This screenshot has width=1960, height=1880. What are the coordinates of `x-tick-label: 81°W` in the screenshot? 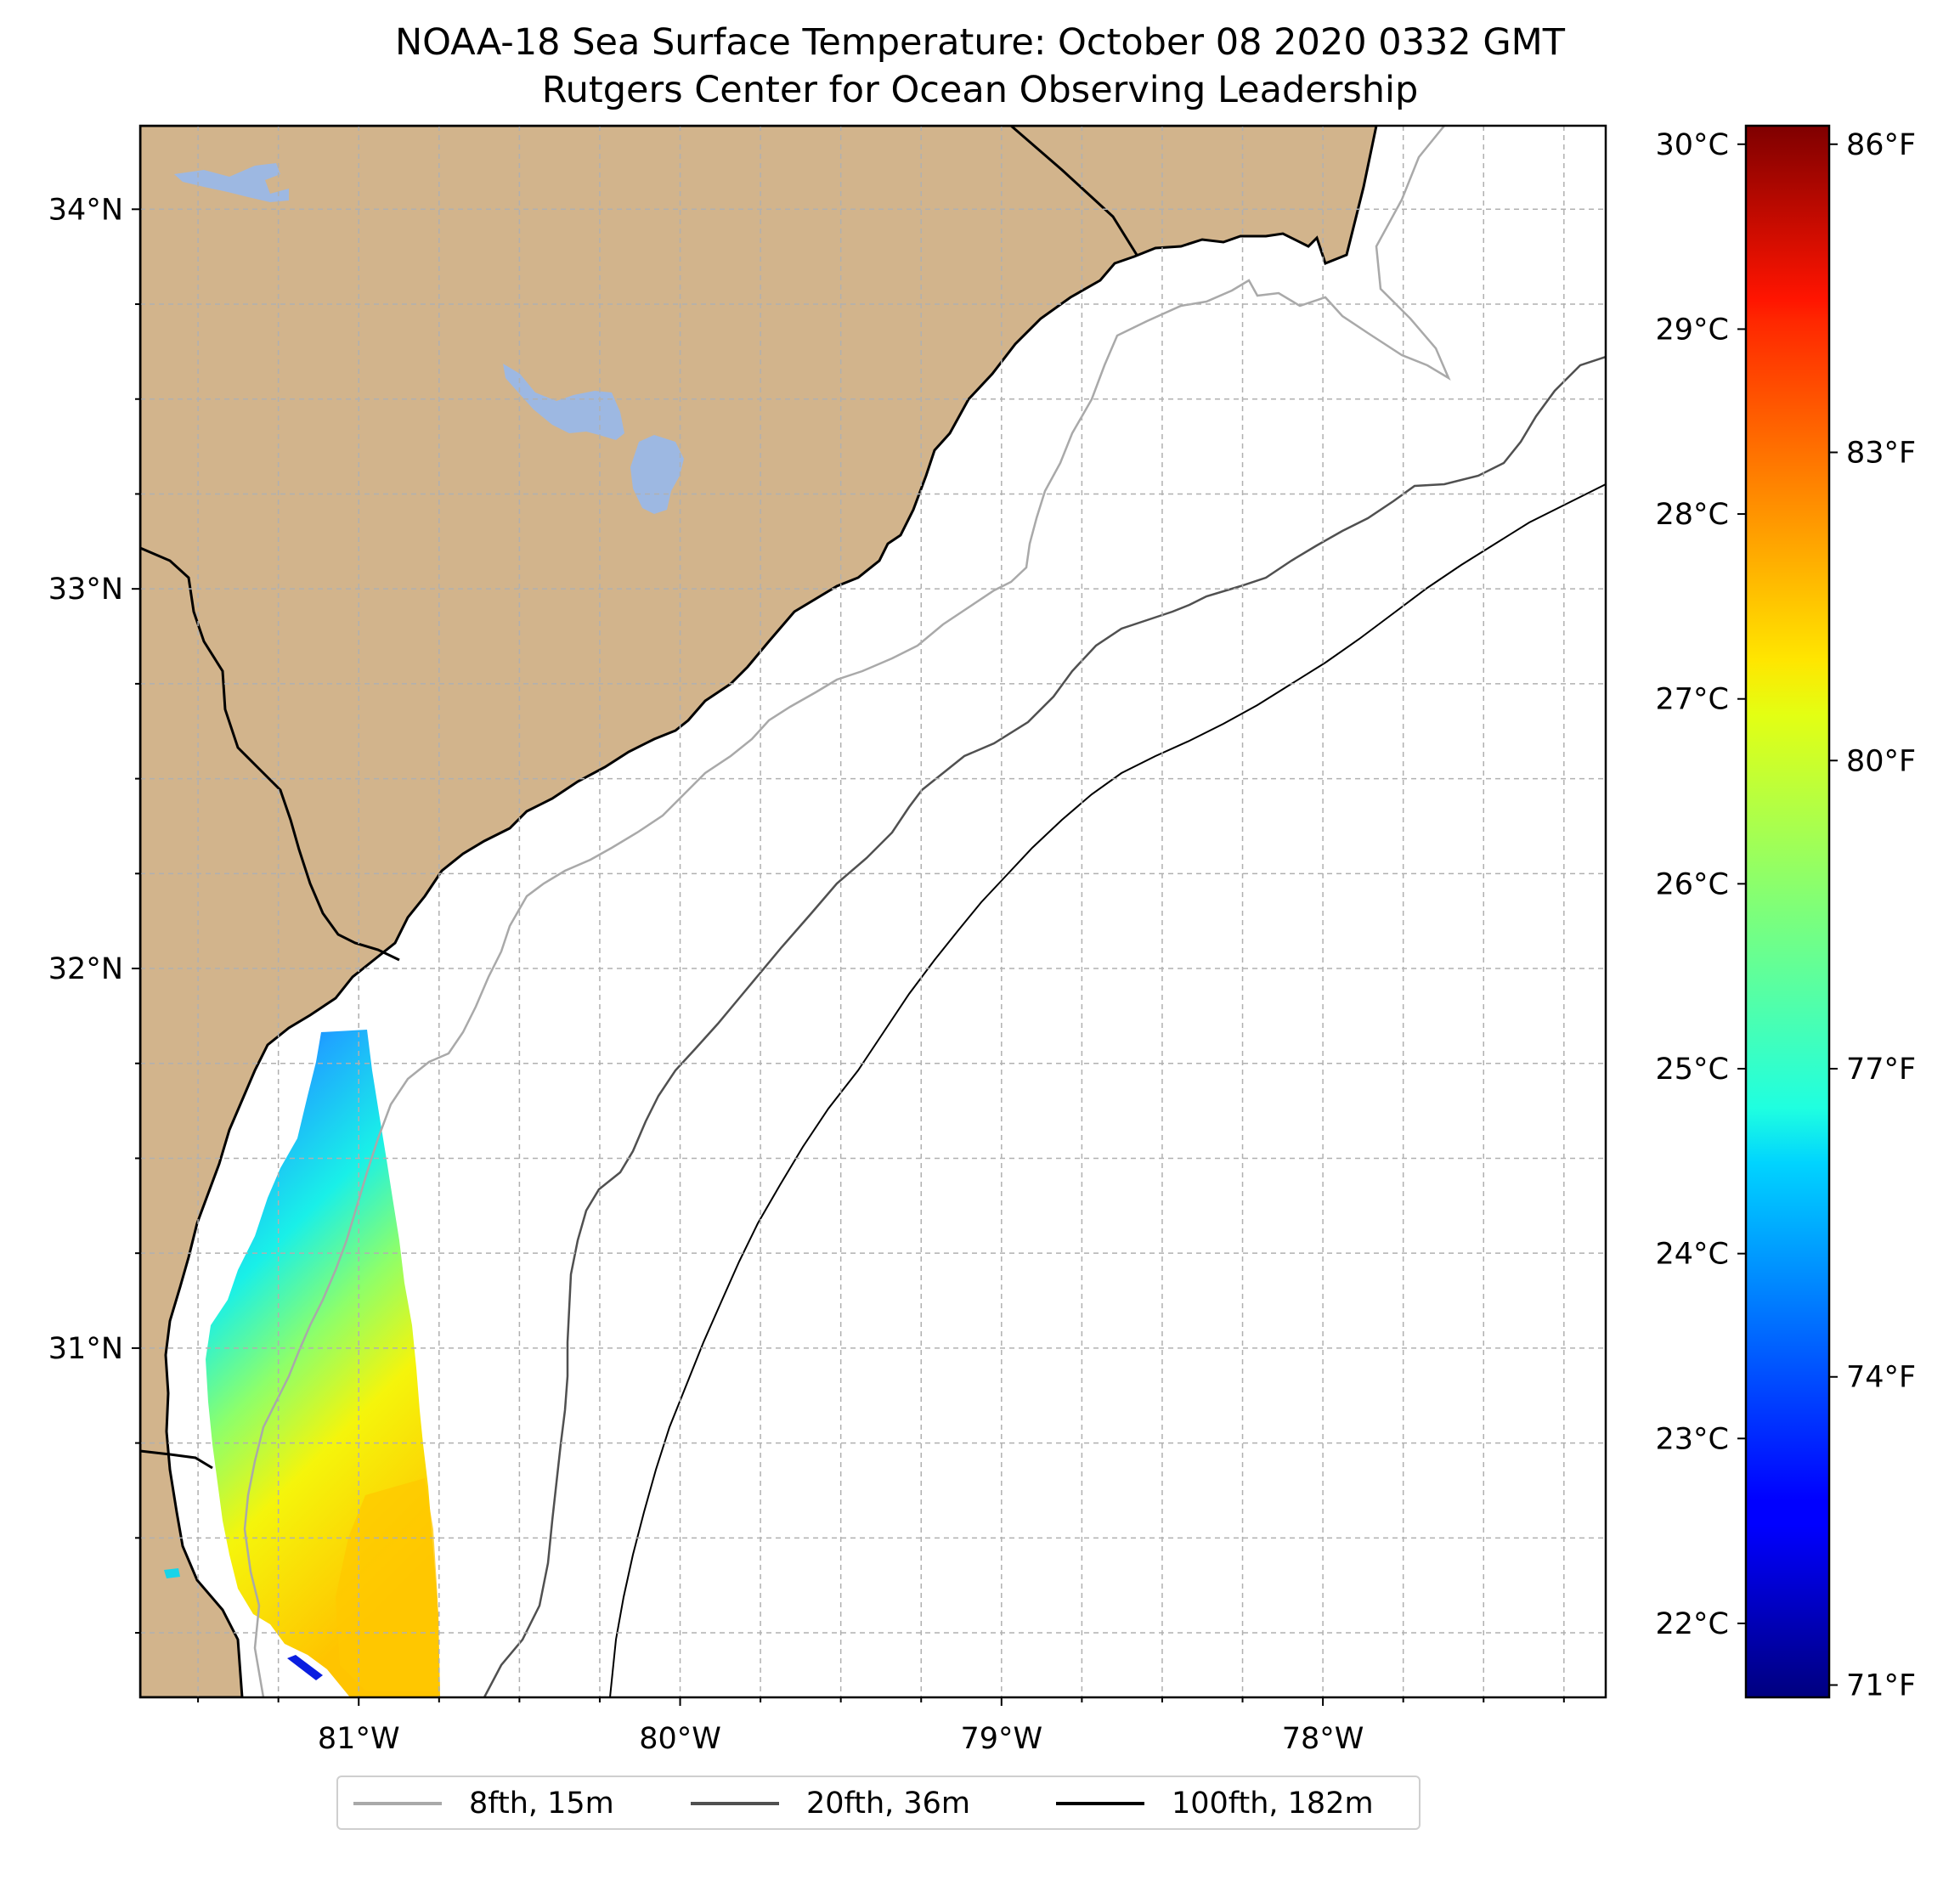 It's located at (359, 1739).